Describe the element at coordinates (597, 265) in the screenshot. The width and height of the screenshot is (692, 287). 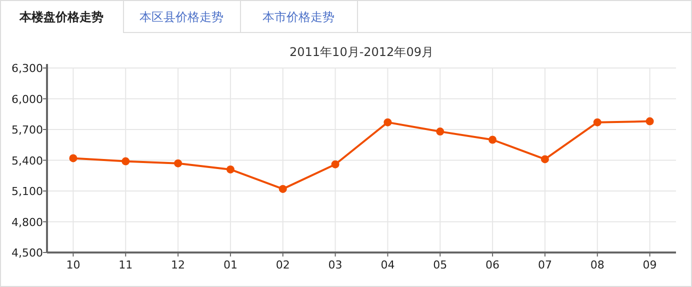
I see `x-tick-label: 08` at that location.